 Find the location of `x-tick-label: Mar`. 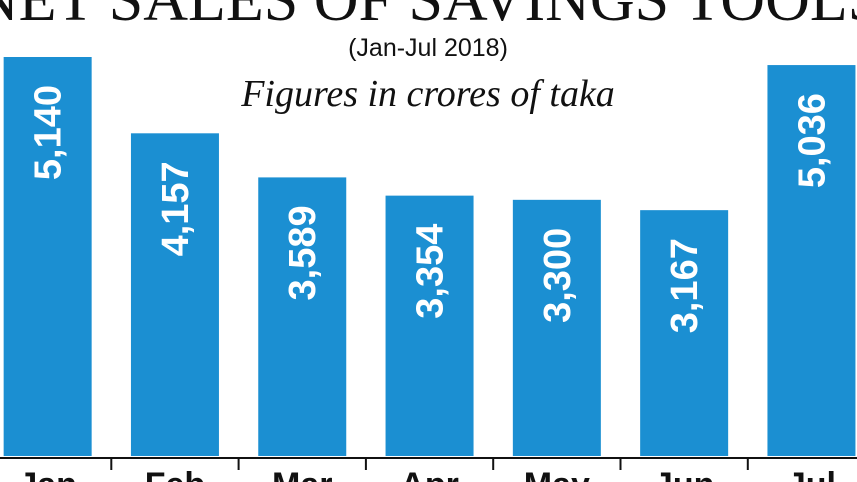

x-tick-label: Mar is located at coordinates (302, 474).